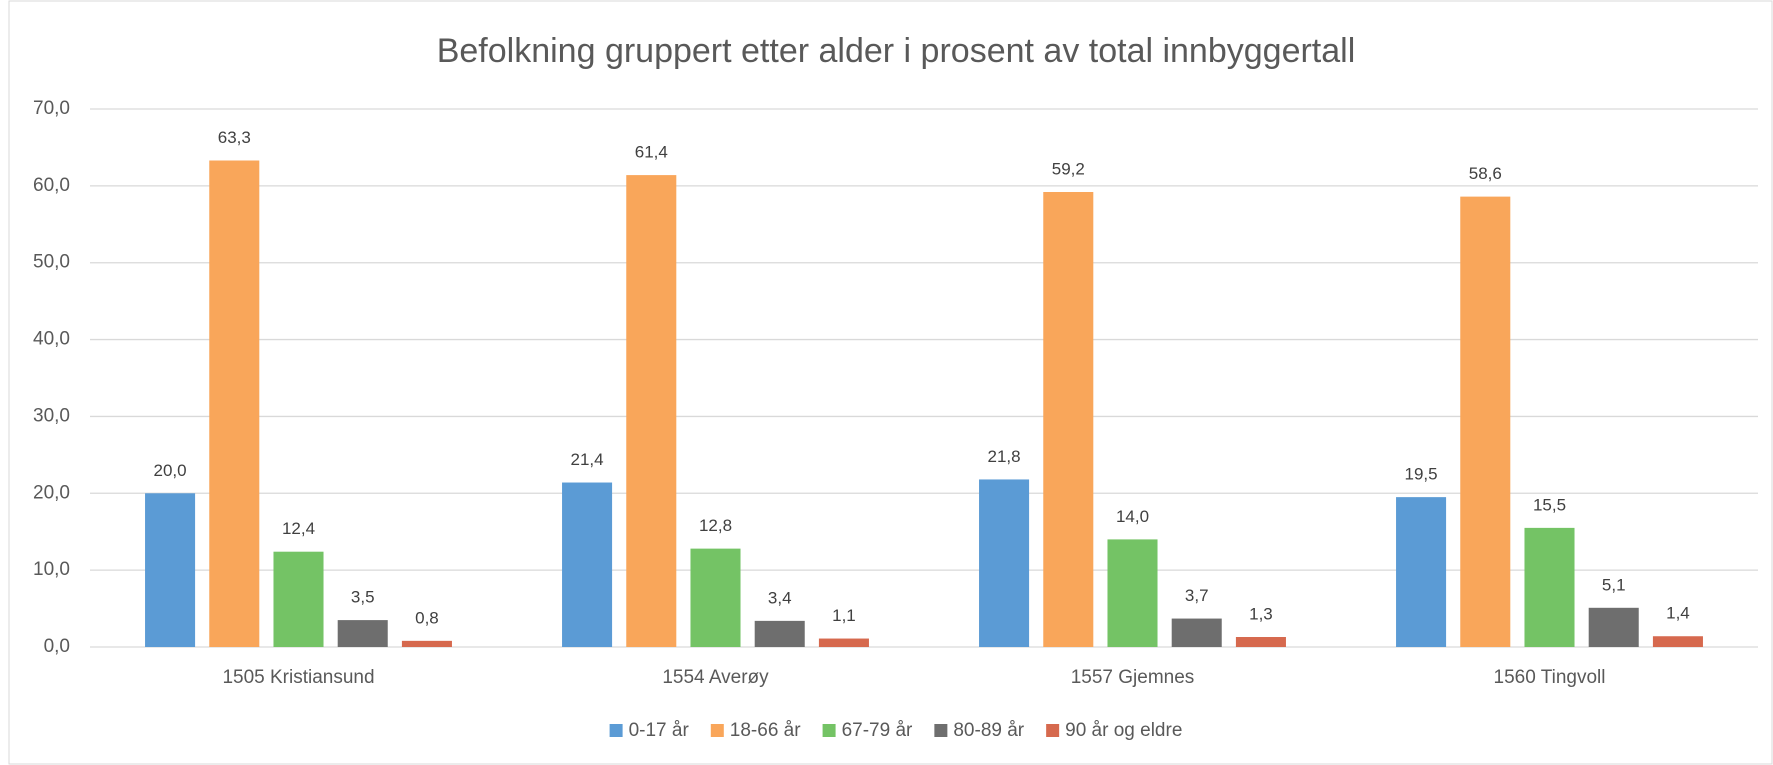 This screenshot has width=1773, height=765. I want to click on value-label: 3,4, so click(780, 597).